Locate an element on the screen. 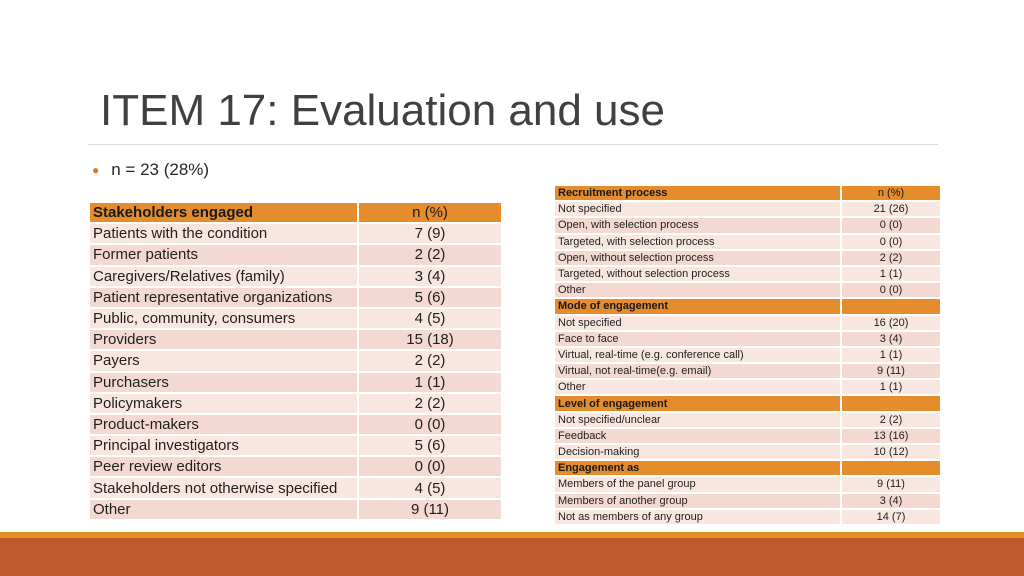  section-header-row: Level of engagement is located at coordinates (747, 404).